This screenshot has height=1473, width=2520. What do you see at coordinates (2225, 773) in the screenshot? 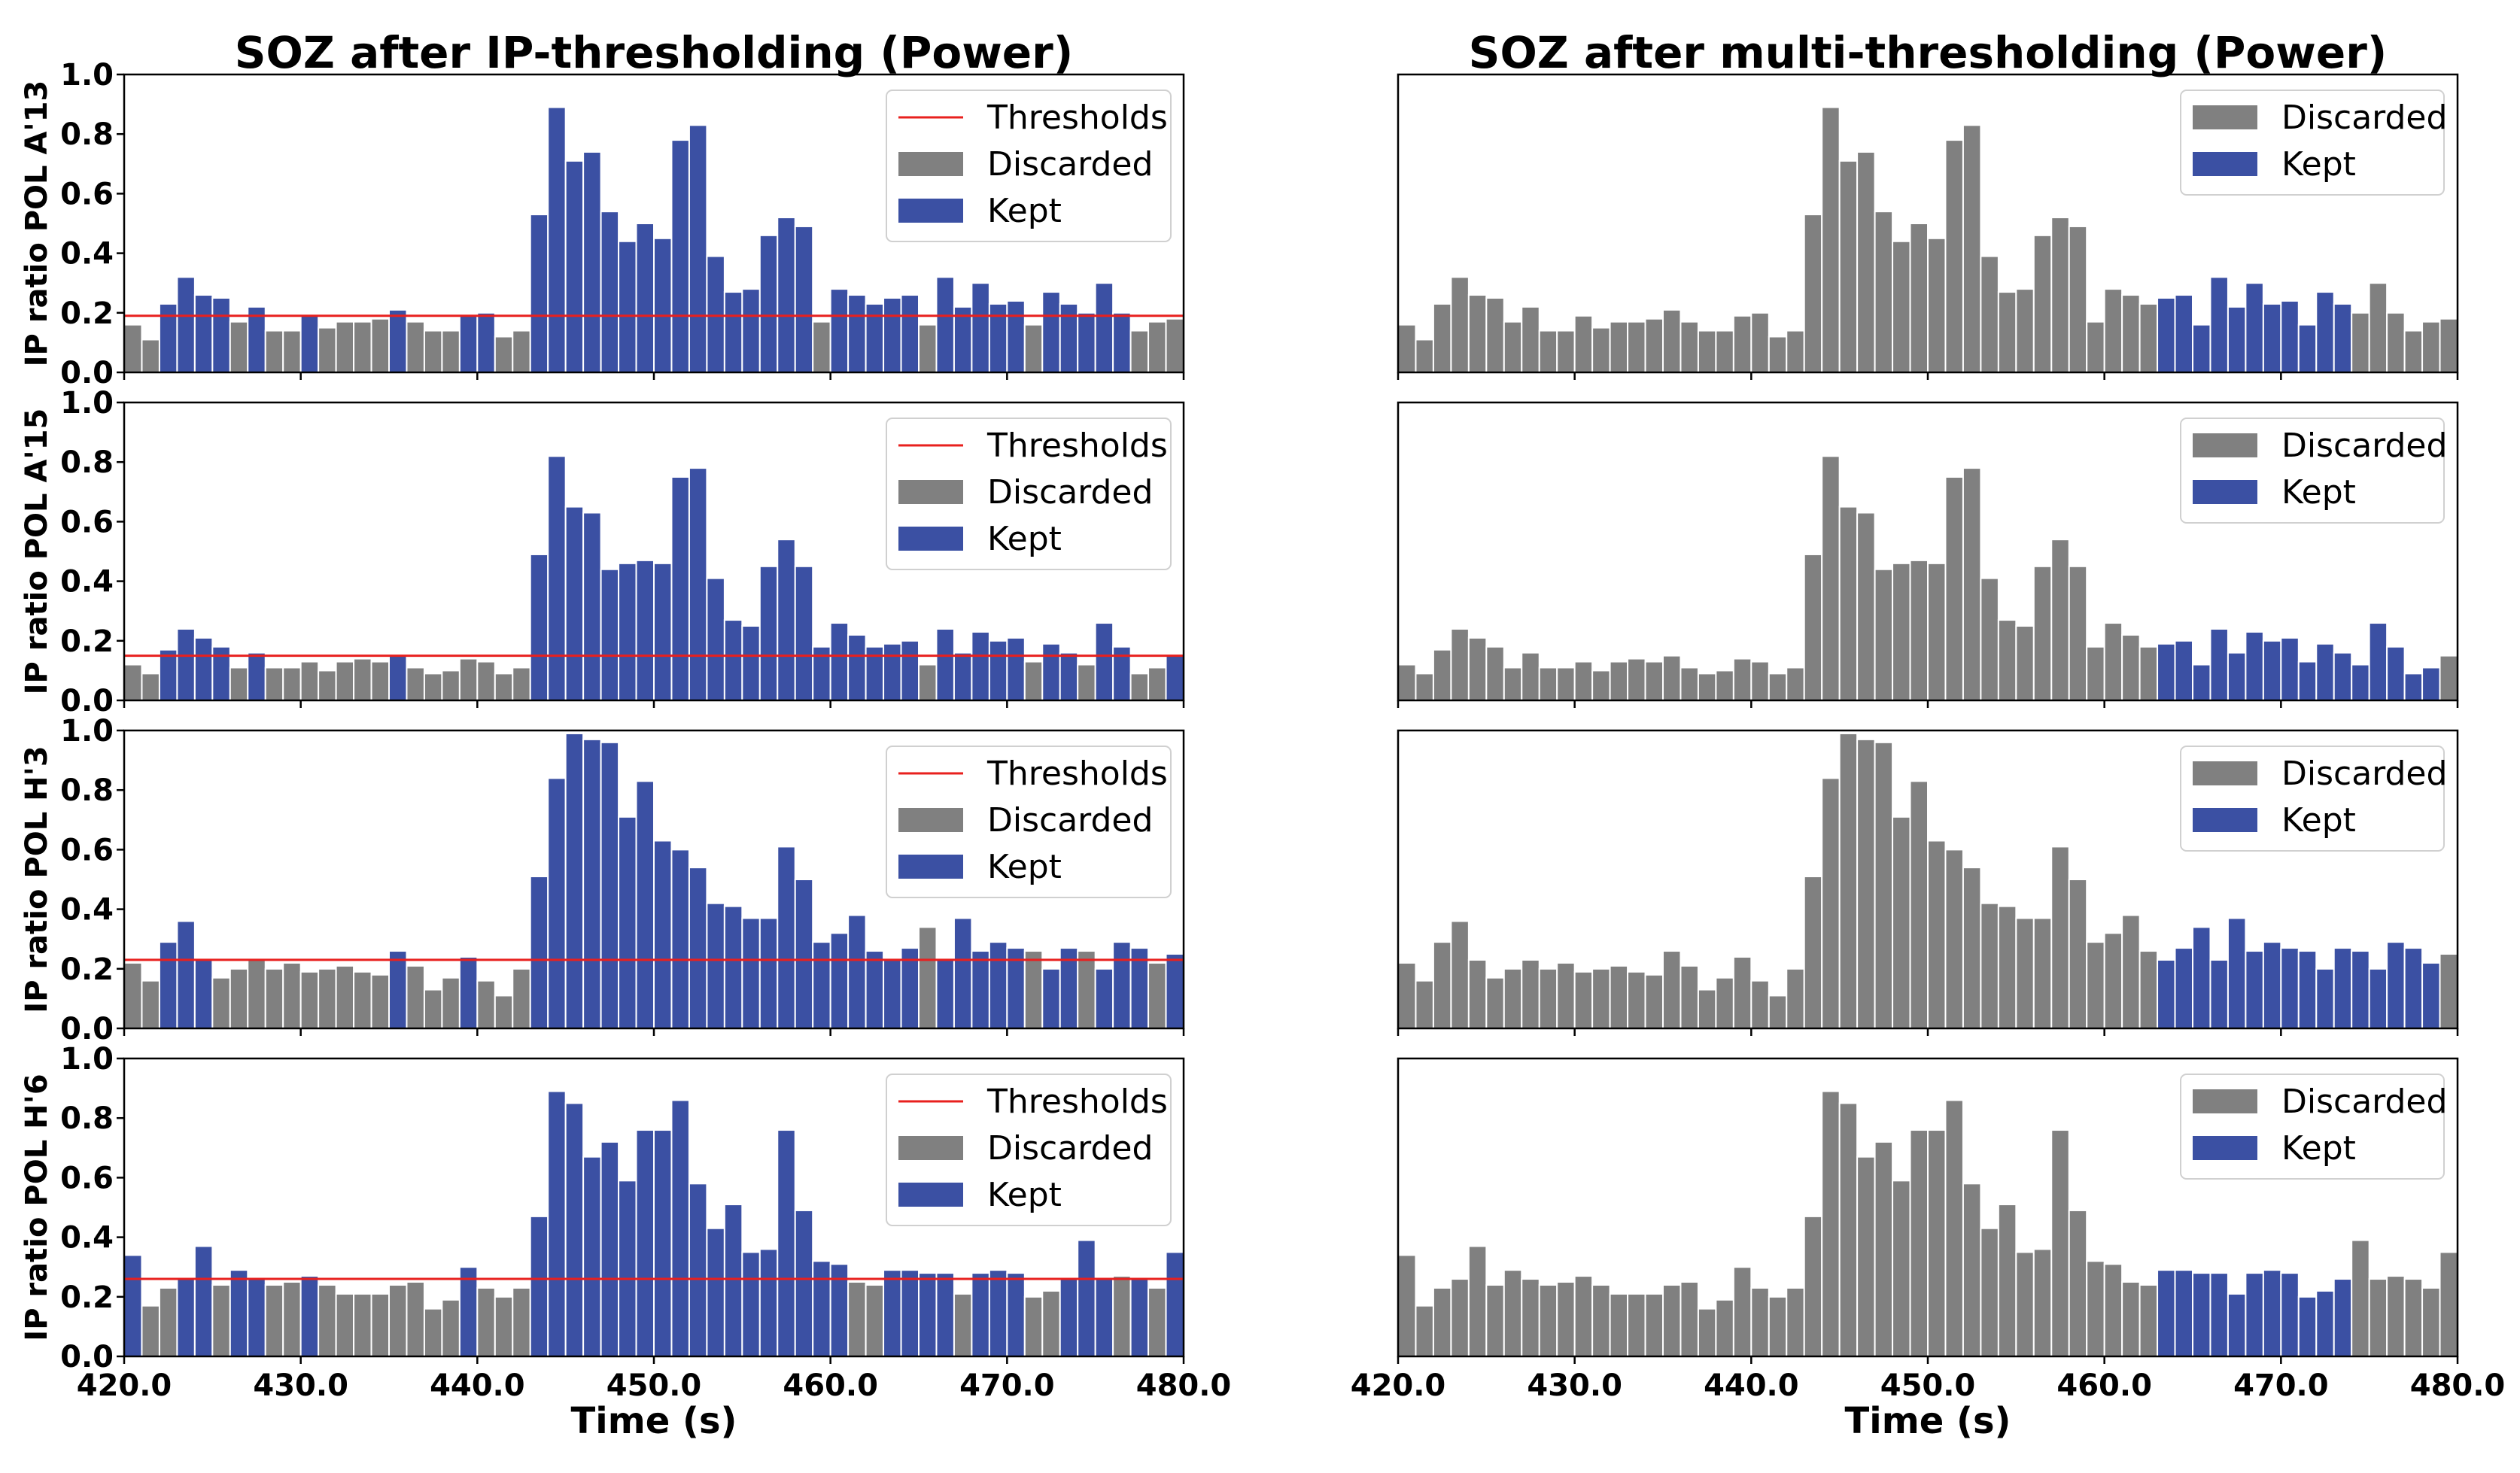
I see `legend-discarded-swatch` at bounding box center [2225, 773].